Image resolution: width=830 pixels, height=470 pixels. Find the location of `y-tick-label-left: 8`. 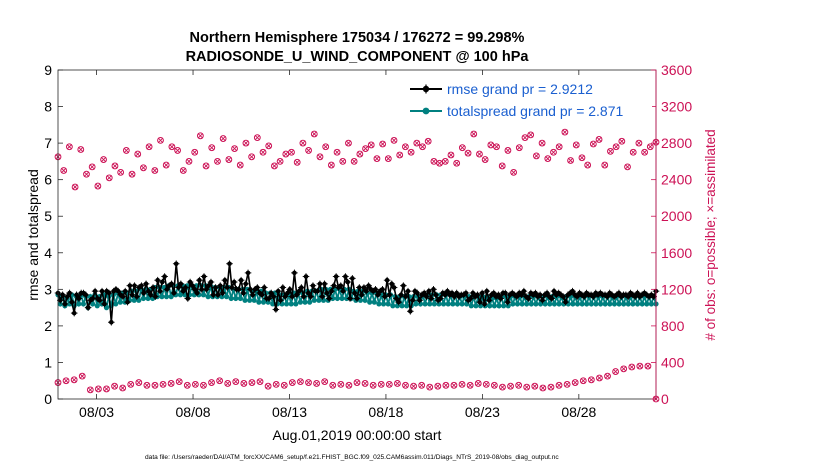

y-tick-label-left: 8 is located at coordinates (48, 107).